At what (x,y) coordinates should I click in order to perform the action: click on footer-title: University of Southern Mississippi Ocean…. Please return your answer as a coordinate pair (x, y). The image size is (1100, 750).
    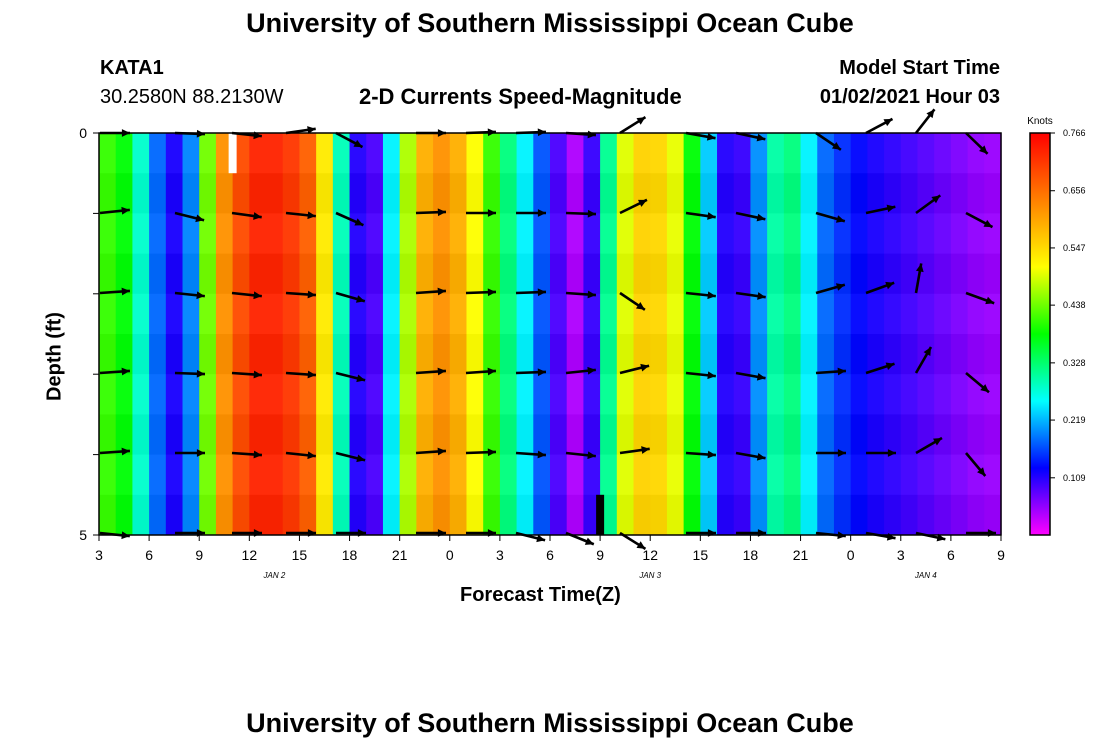
    Looking at the image, I should click on (550, 723).